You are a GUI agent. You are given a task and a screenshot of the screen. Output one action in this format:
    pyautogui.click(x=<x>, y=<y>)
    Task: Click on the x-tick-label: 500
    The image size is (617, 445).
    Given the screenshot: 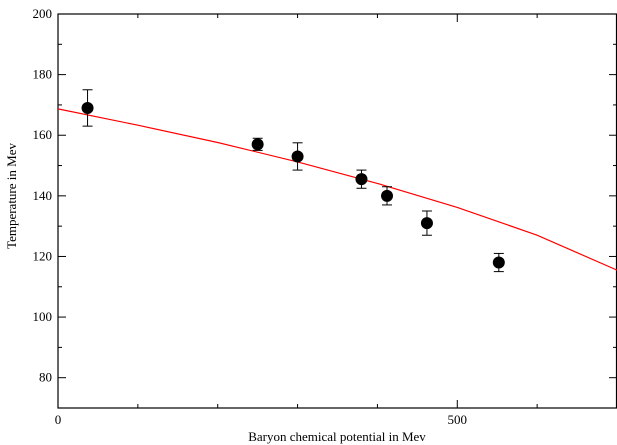 What is the action you would take?
    pyautogui.click(x=458, y=419)
    